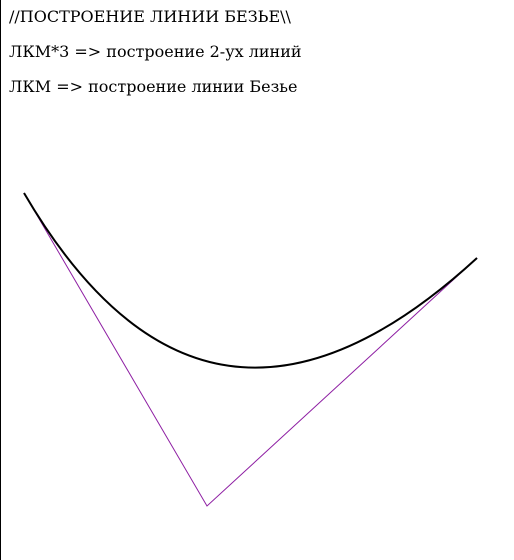  I want to click on hint-triple-click: ЛКМ*3 => построение 2-ух линий, so click(155, 51).